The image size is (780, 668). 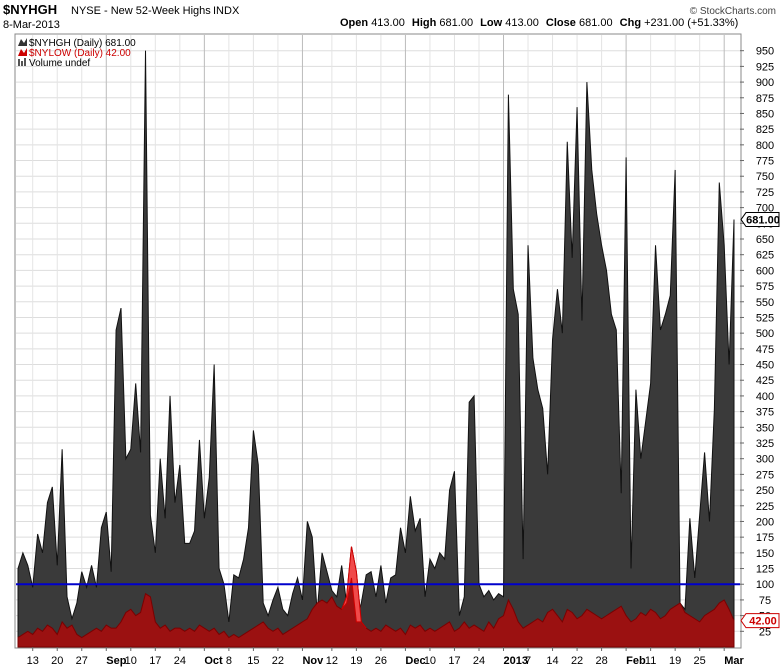 I want to click on y-tick-label: 775, so click(x=765, y=162).